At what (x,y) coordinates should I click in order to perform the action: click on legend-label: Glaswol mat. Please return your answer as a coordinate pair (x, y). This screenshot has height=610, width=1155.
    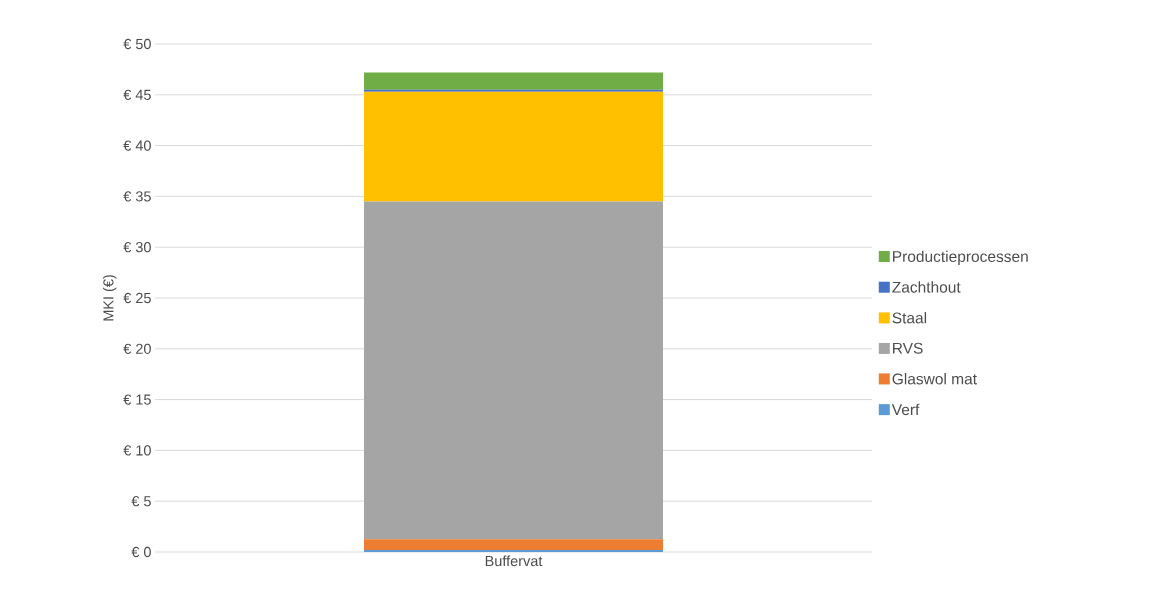
    Looking at the image, I should click on (934, 379).